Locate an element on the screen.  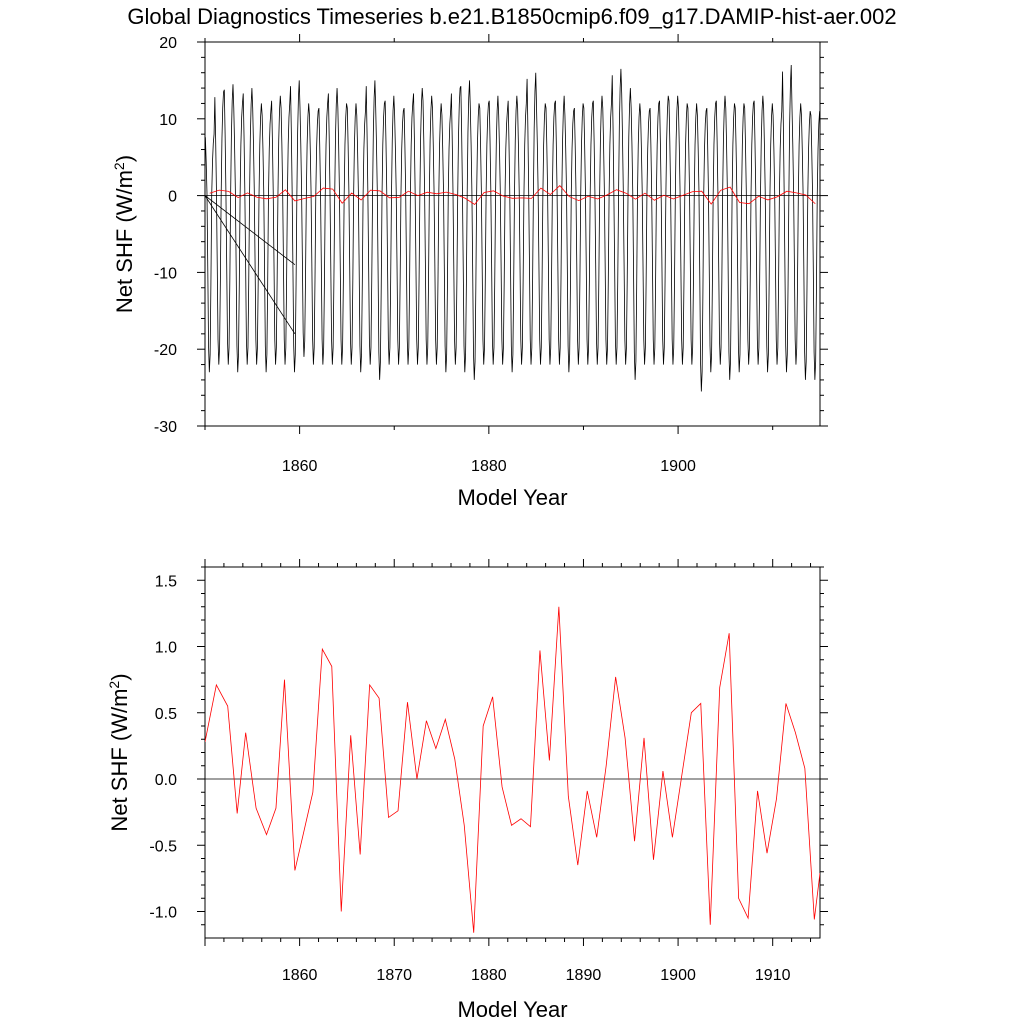
y-tick-label: 1.5 is located at coordinates (166, 581).